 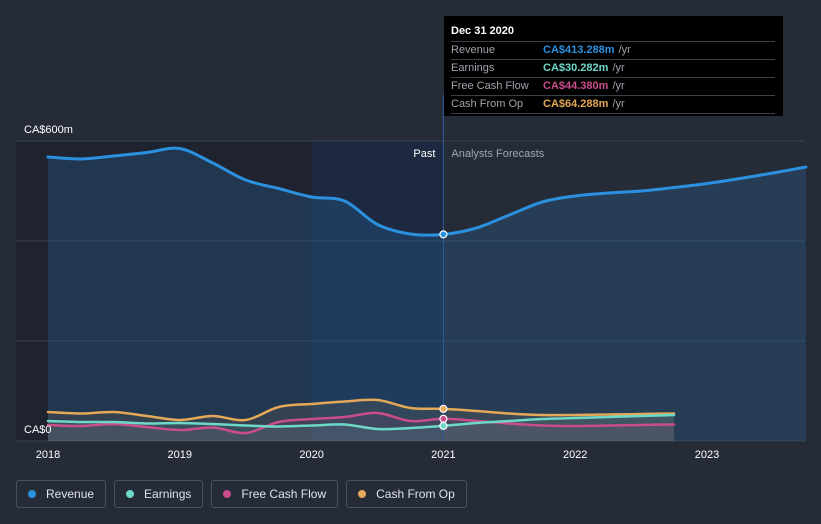 I want to click on x-tick-label: 2019, so click(x=180, y=455).